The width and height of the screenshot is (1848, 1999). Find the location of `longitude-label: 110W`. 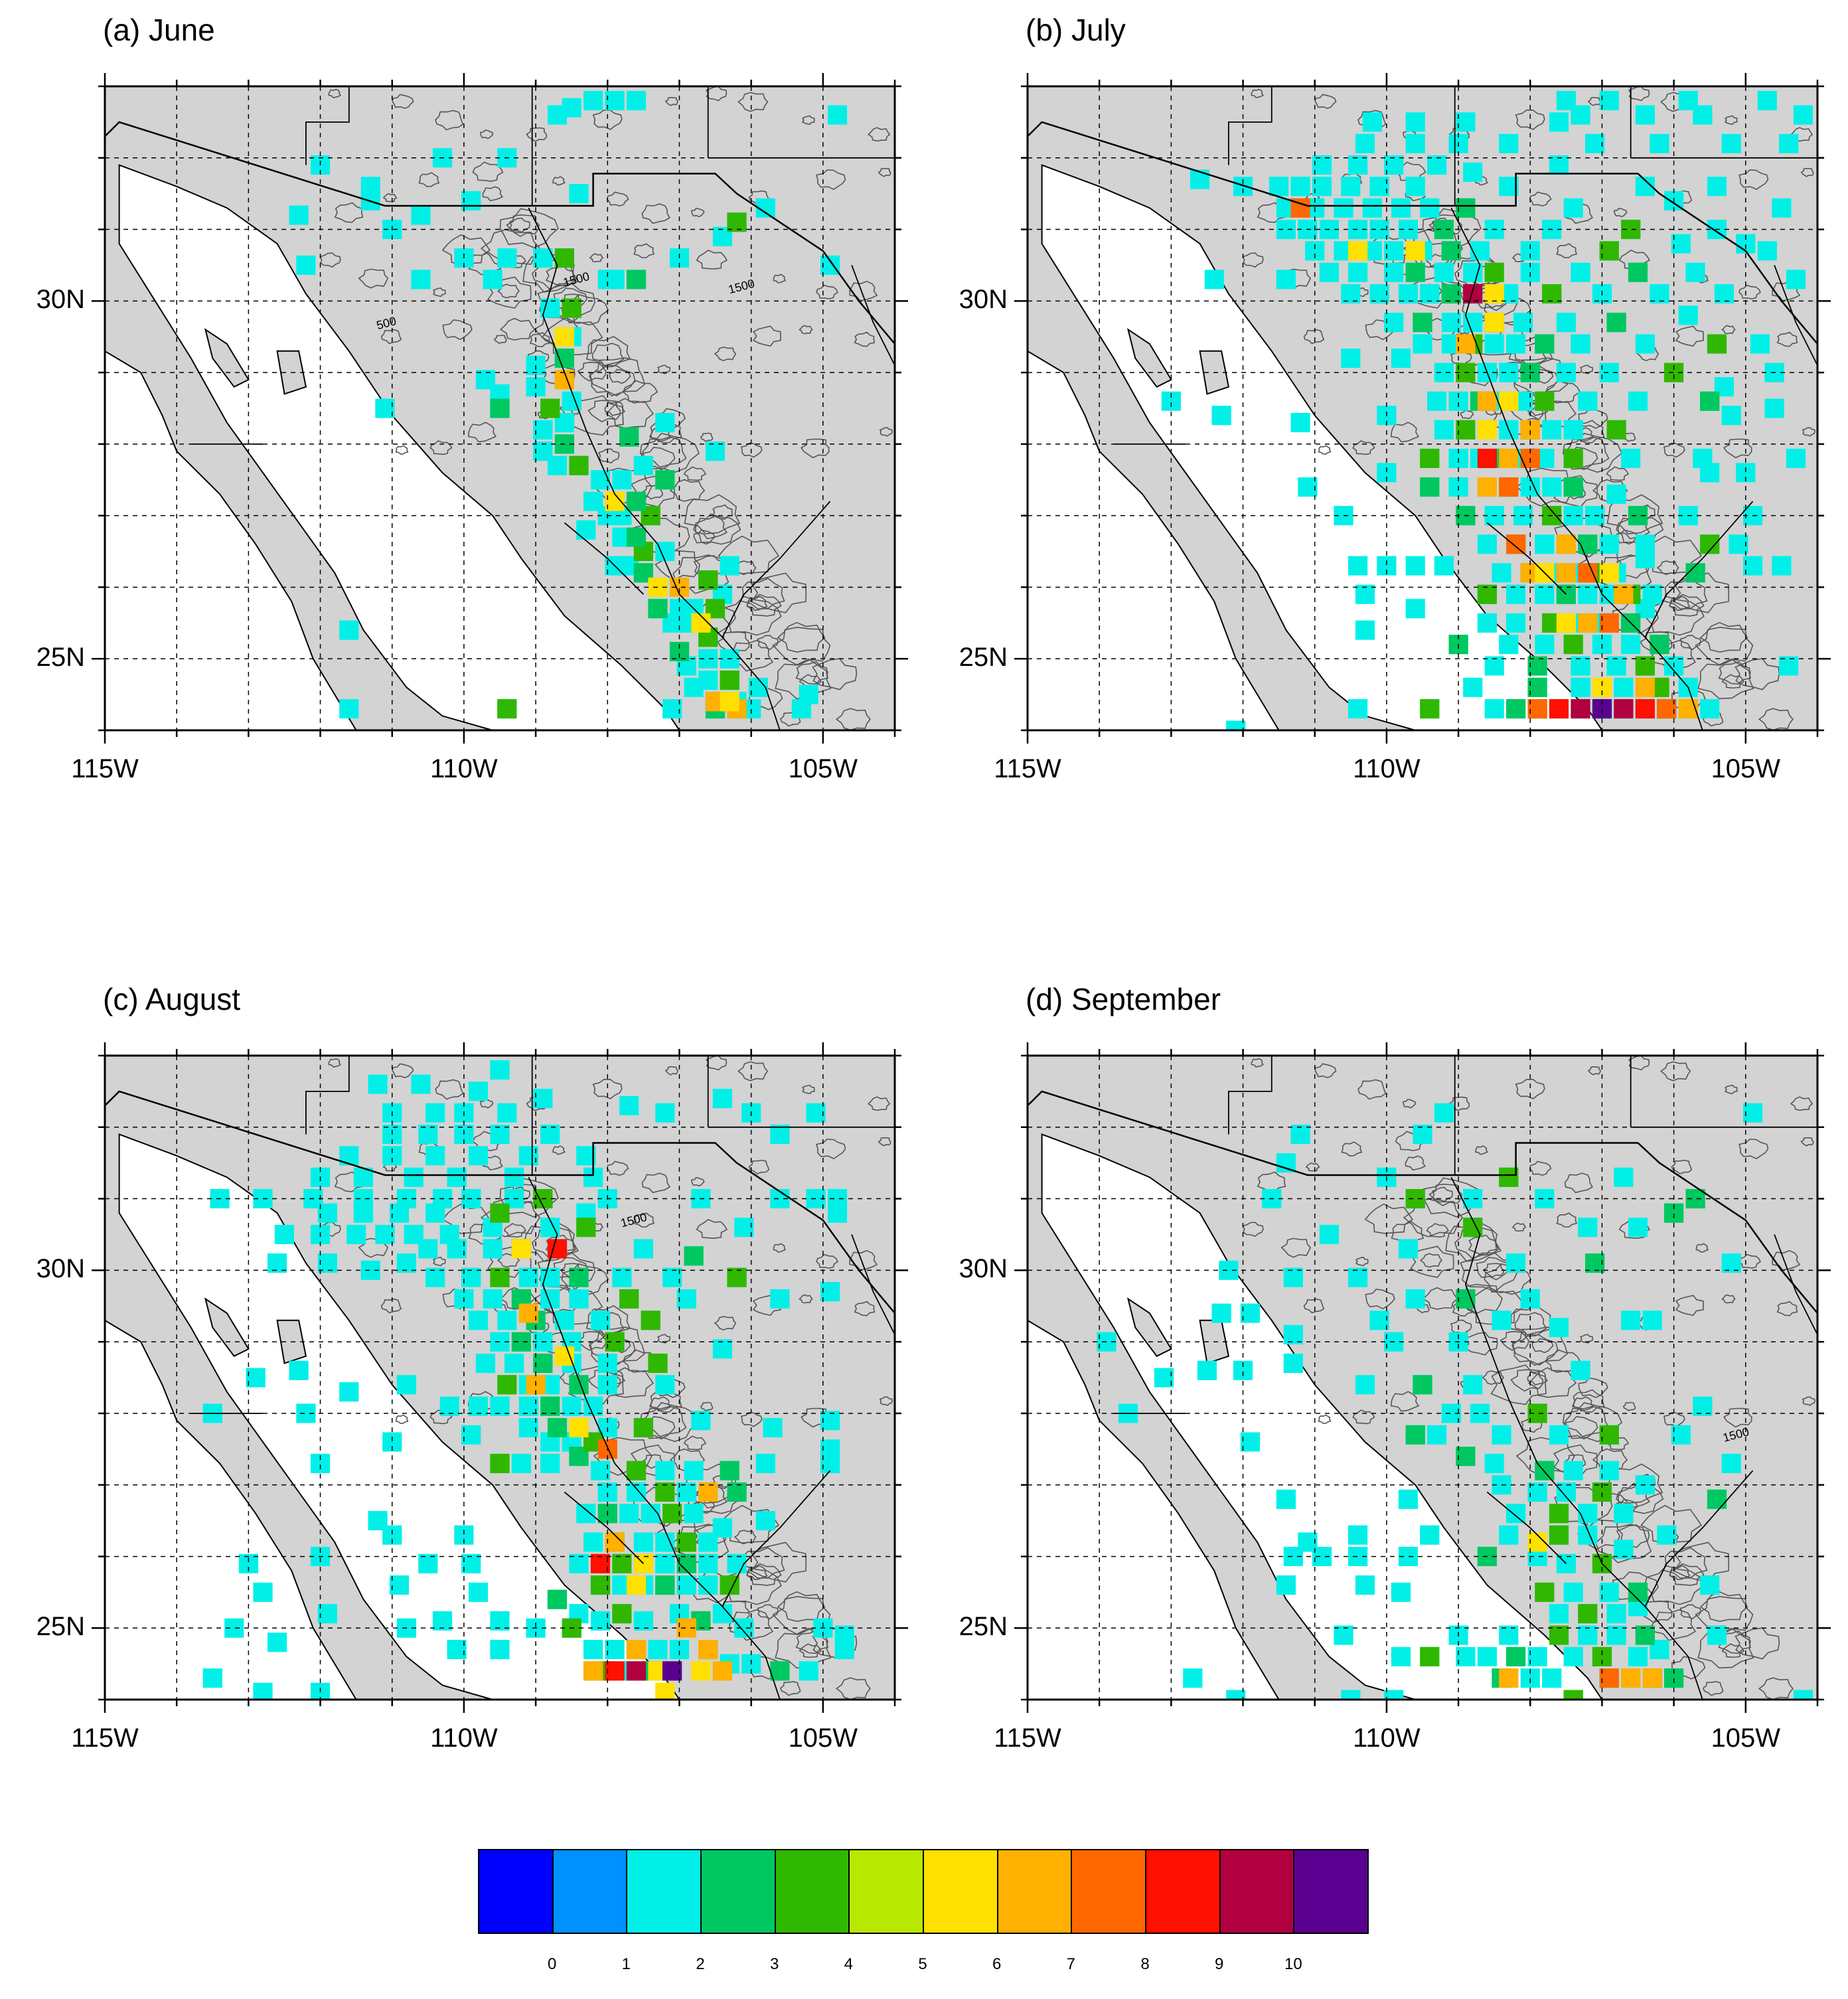

longitude-label: 110W is located at coordinates (464, 769).